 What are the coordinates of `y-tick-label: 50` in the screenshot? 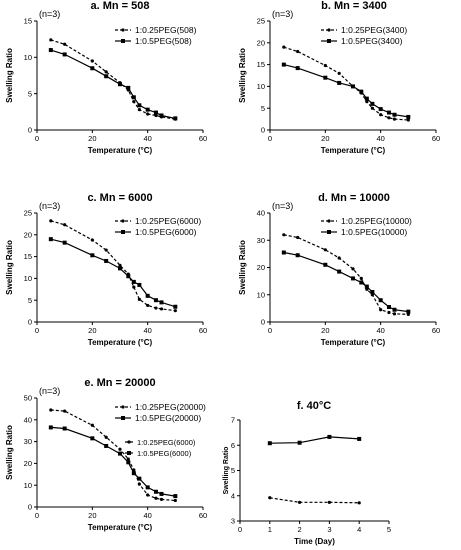 It's located at (28, 398).